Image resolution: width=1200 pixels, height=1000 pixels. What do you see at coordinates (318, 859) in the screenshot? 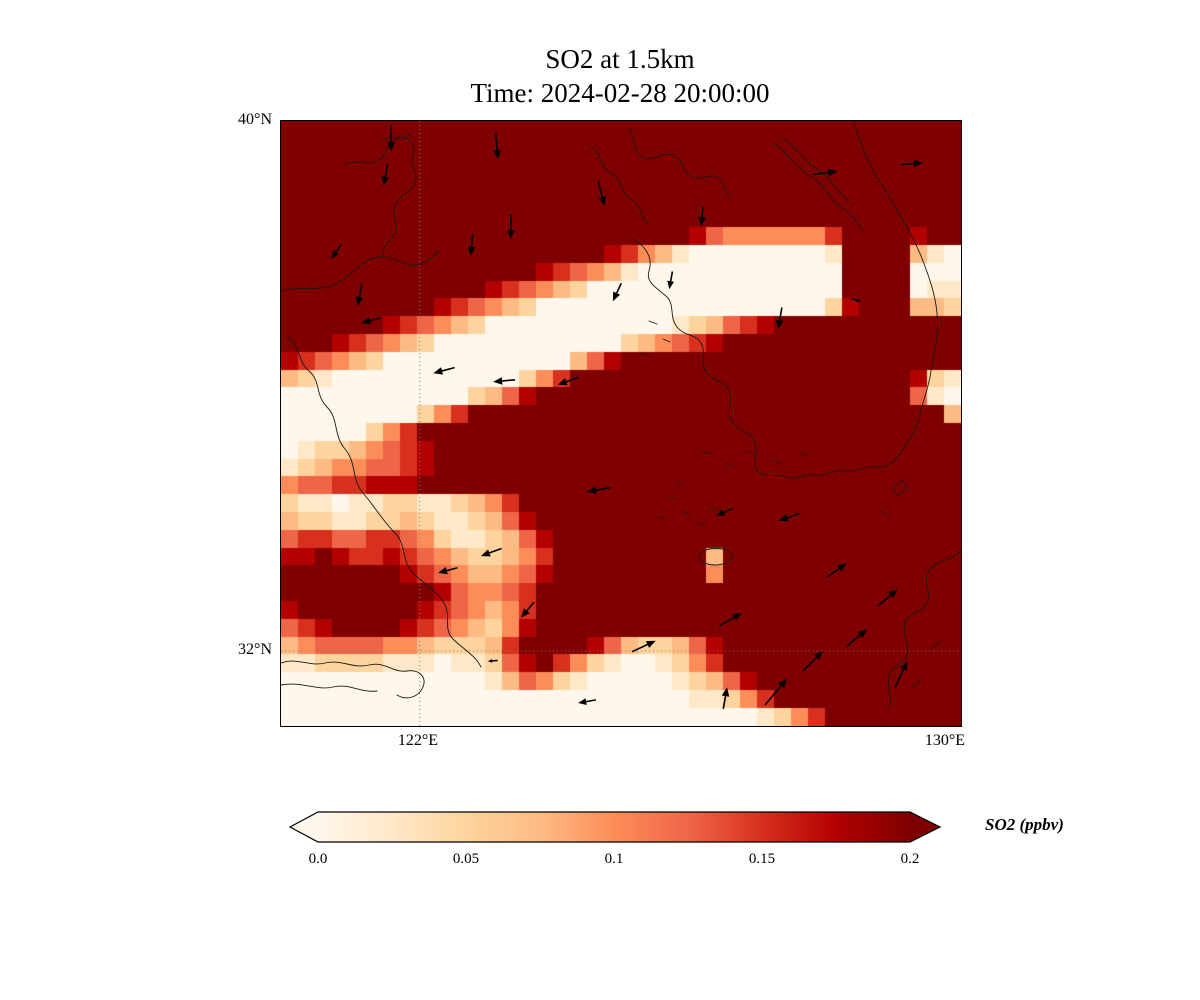
I see `colorbar-tick-0: 0.0` at bounding box center [318, 859].